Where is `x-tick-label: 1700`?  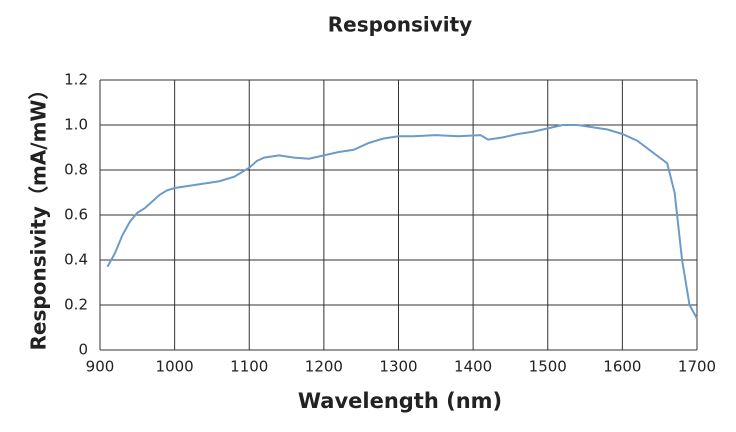 x-tick-label: 1700 is located at coordinates (697, 367).